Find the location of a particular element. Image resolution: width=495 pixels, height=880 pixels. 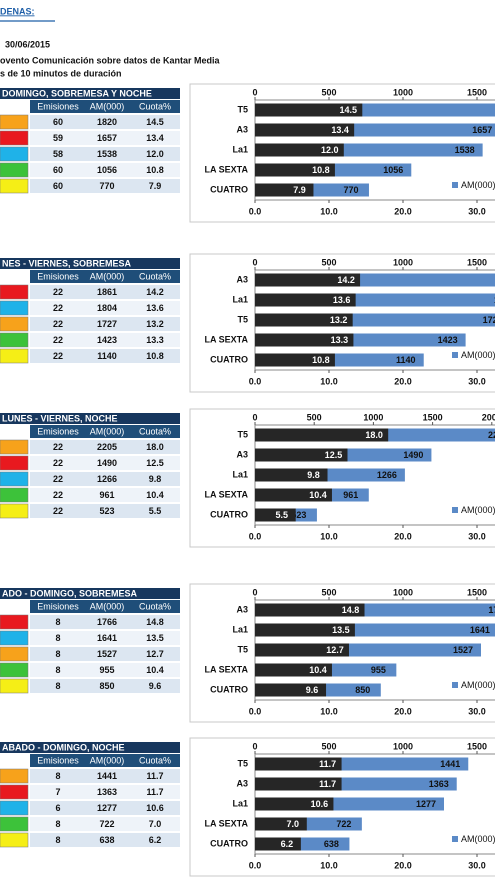

table-cell: 1266 is located at coordinates (107, 479).